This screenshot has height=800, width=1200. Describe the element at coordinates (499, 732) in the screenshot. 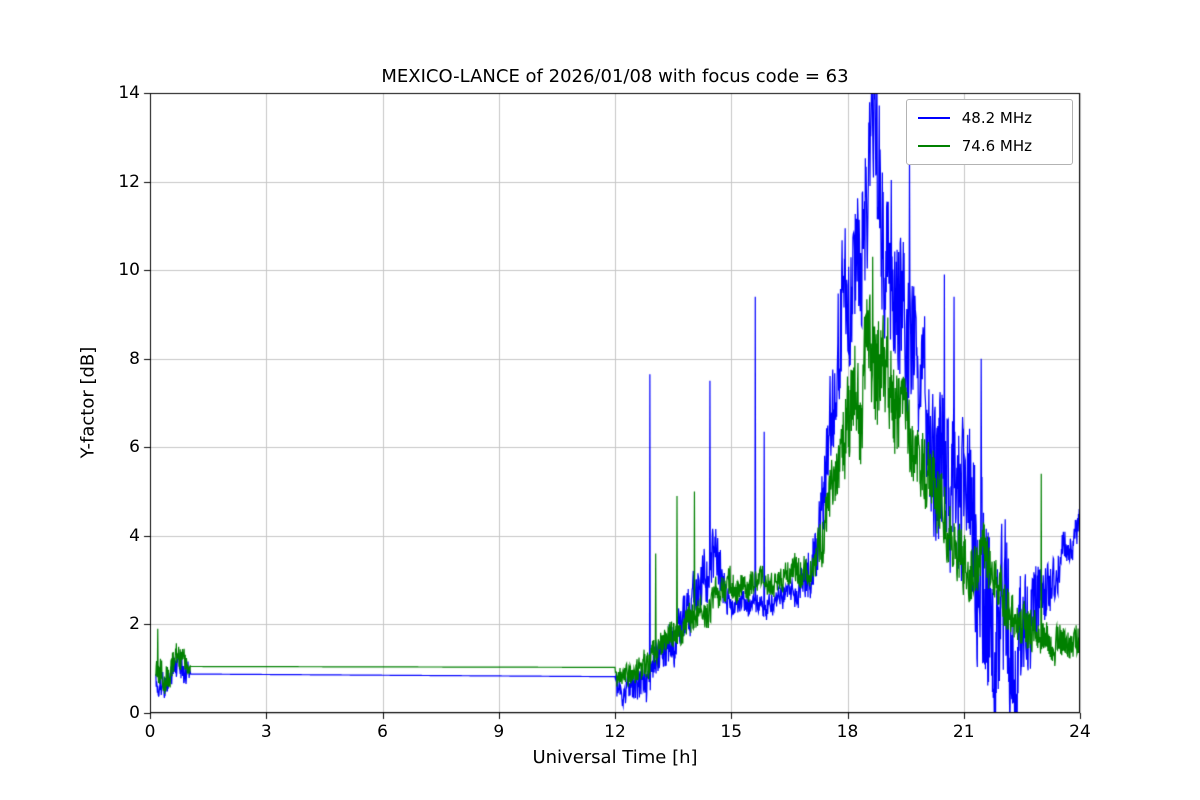

I see `x-tick-label: 9` at that location.